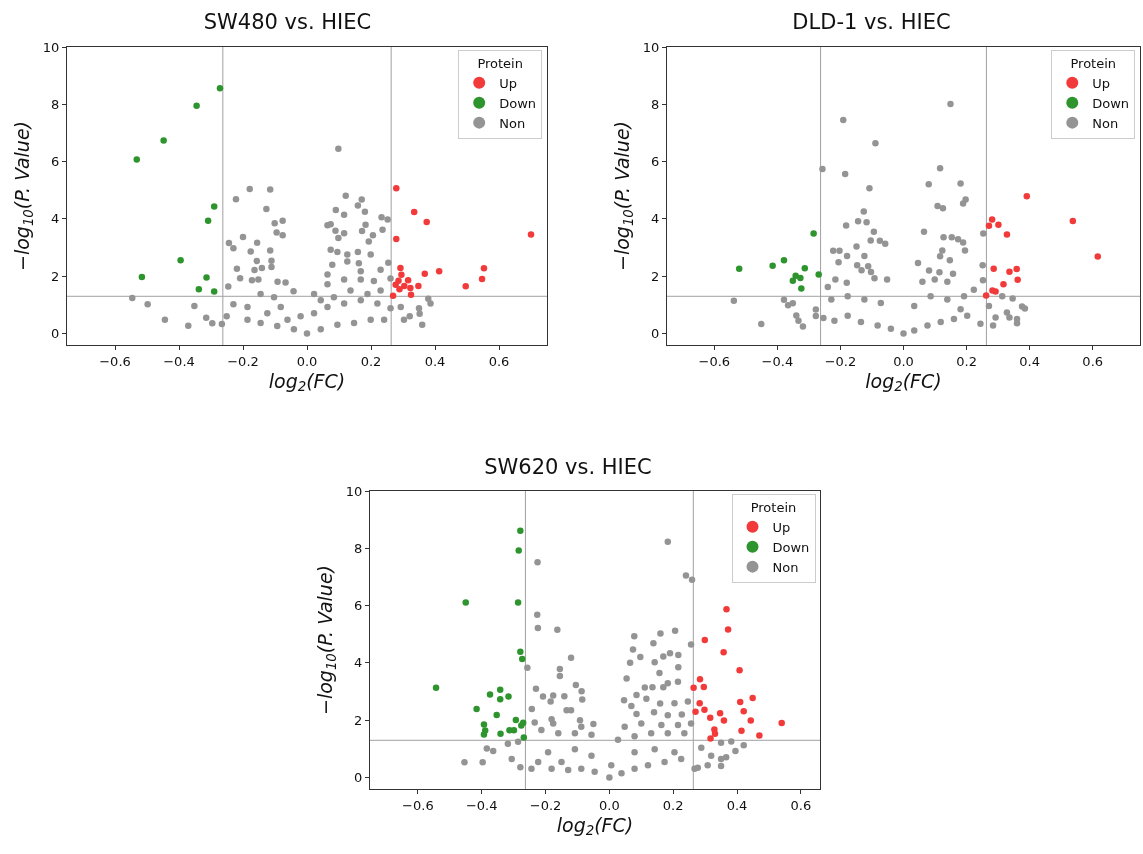  What do you see at coordinates (55, 276) in the screenshot?
I see `y-tick-label: 2` at bounding box center [55, 276].